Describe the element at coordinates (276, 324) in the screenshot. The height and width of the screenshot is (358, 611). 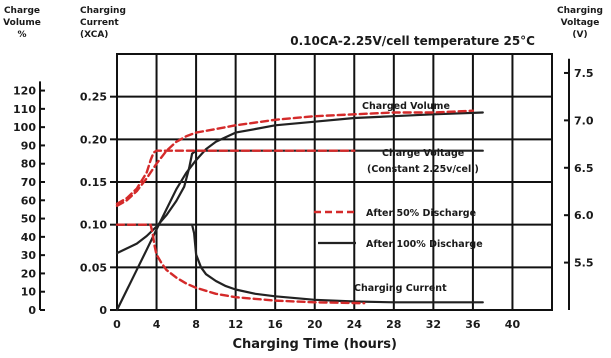
I see `x-tick-label: 16` at that location.